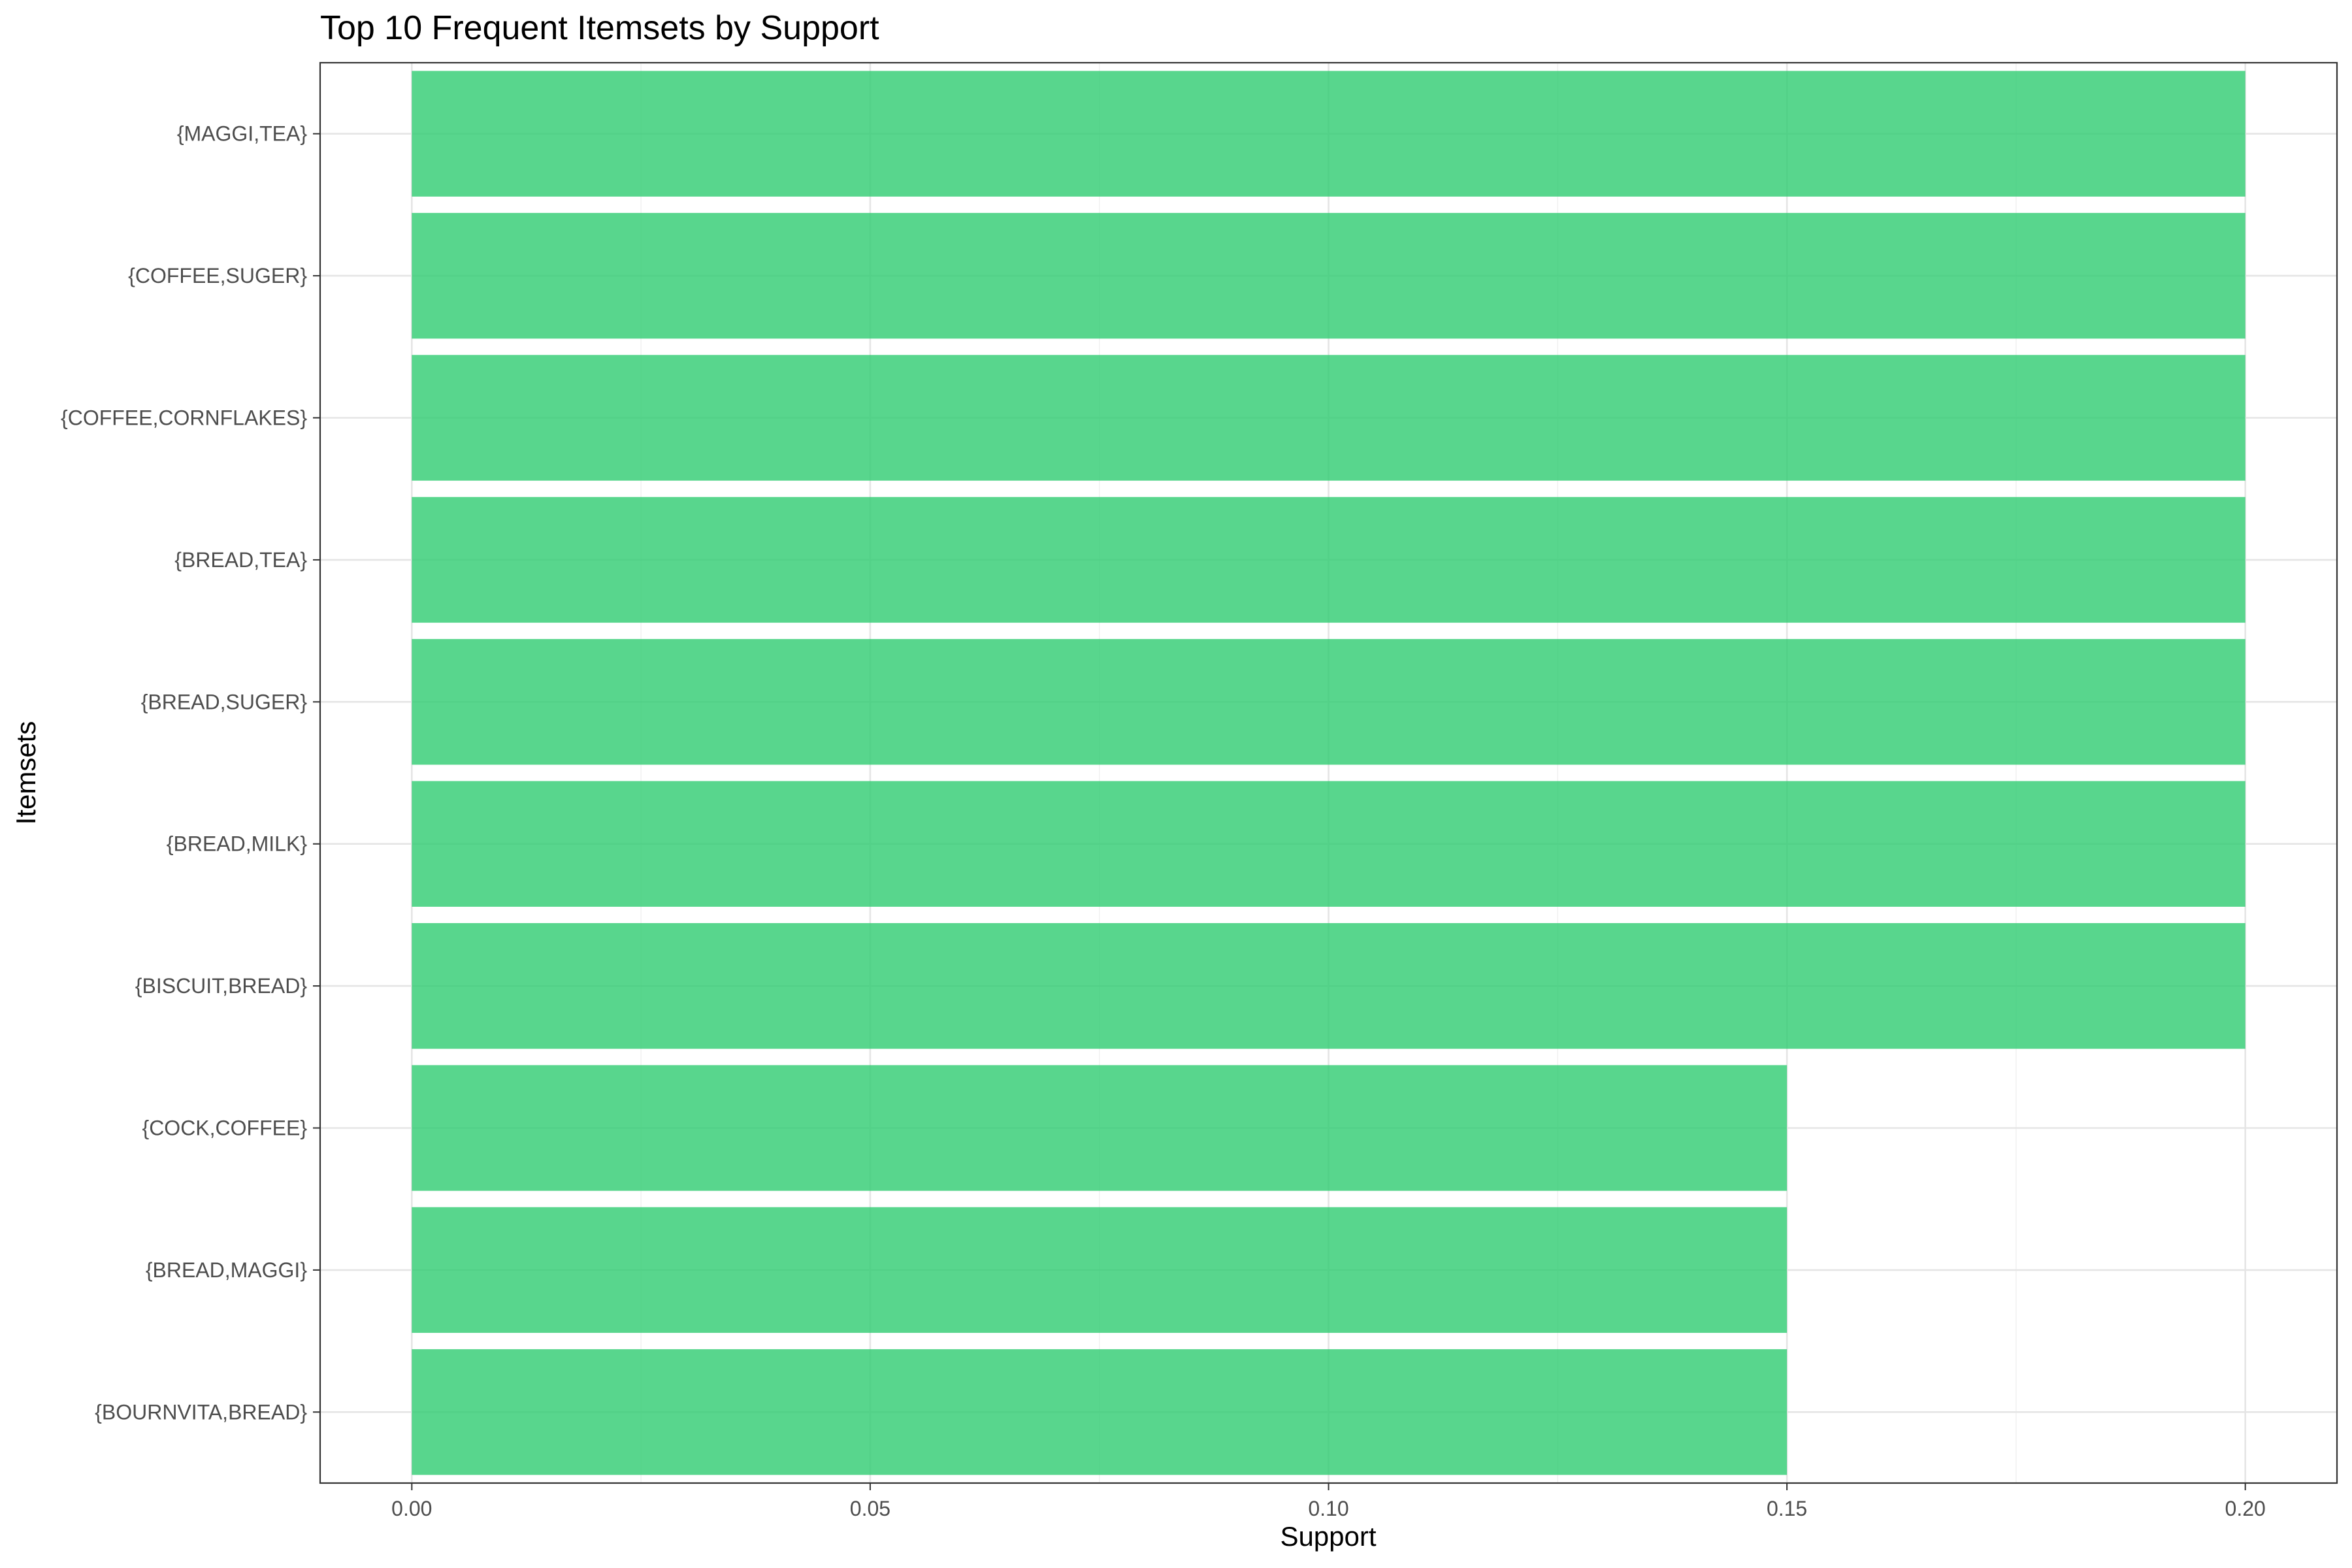 The image size is (2352, 1568). Describe the element at coordinates (1328, 1536) in the screenshot. I see `x-axis-title: Support` at that location.